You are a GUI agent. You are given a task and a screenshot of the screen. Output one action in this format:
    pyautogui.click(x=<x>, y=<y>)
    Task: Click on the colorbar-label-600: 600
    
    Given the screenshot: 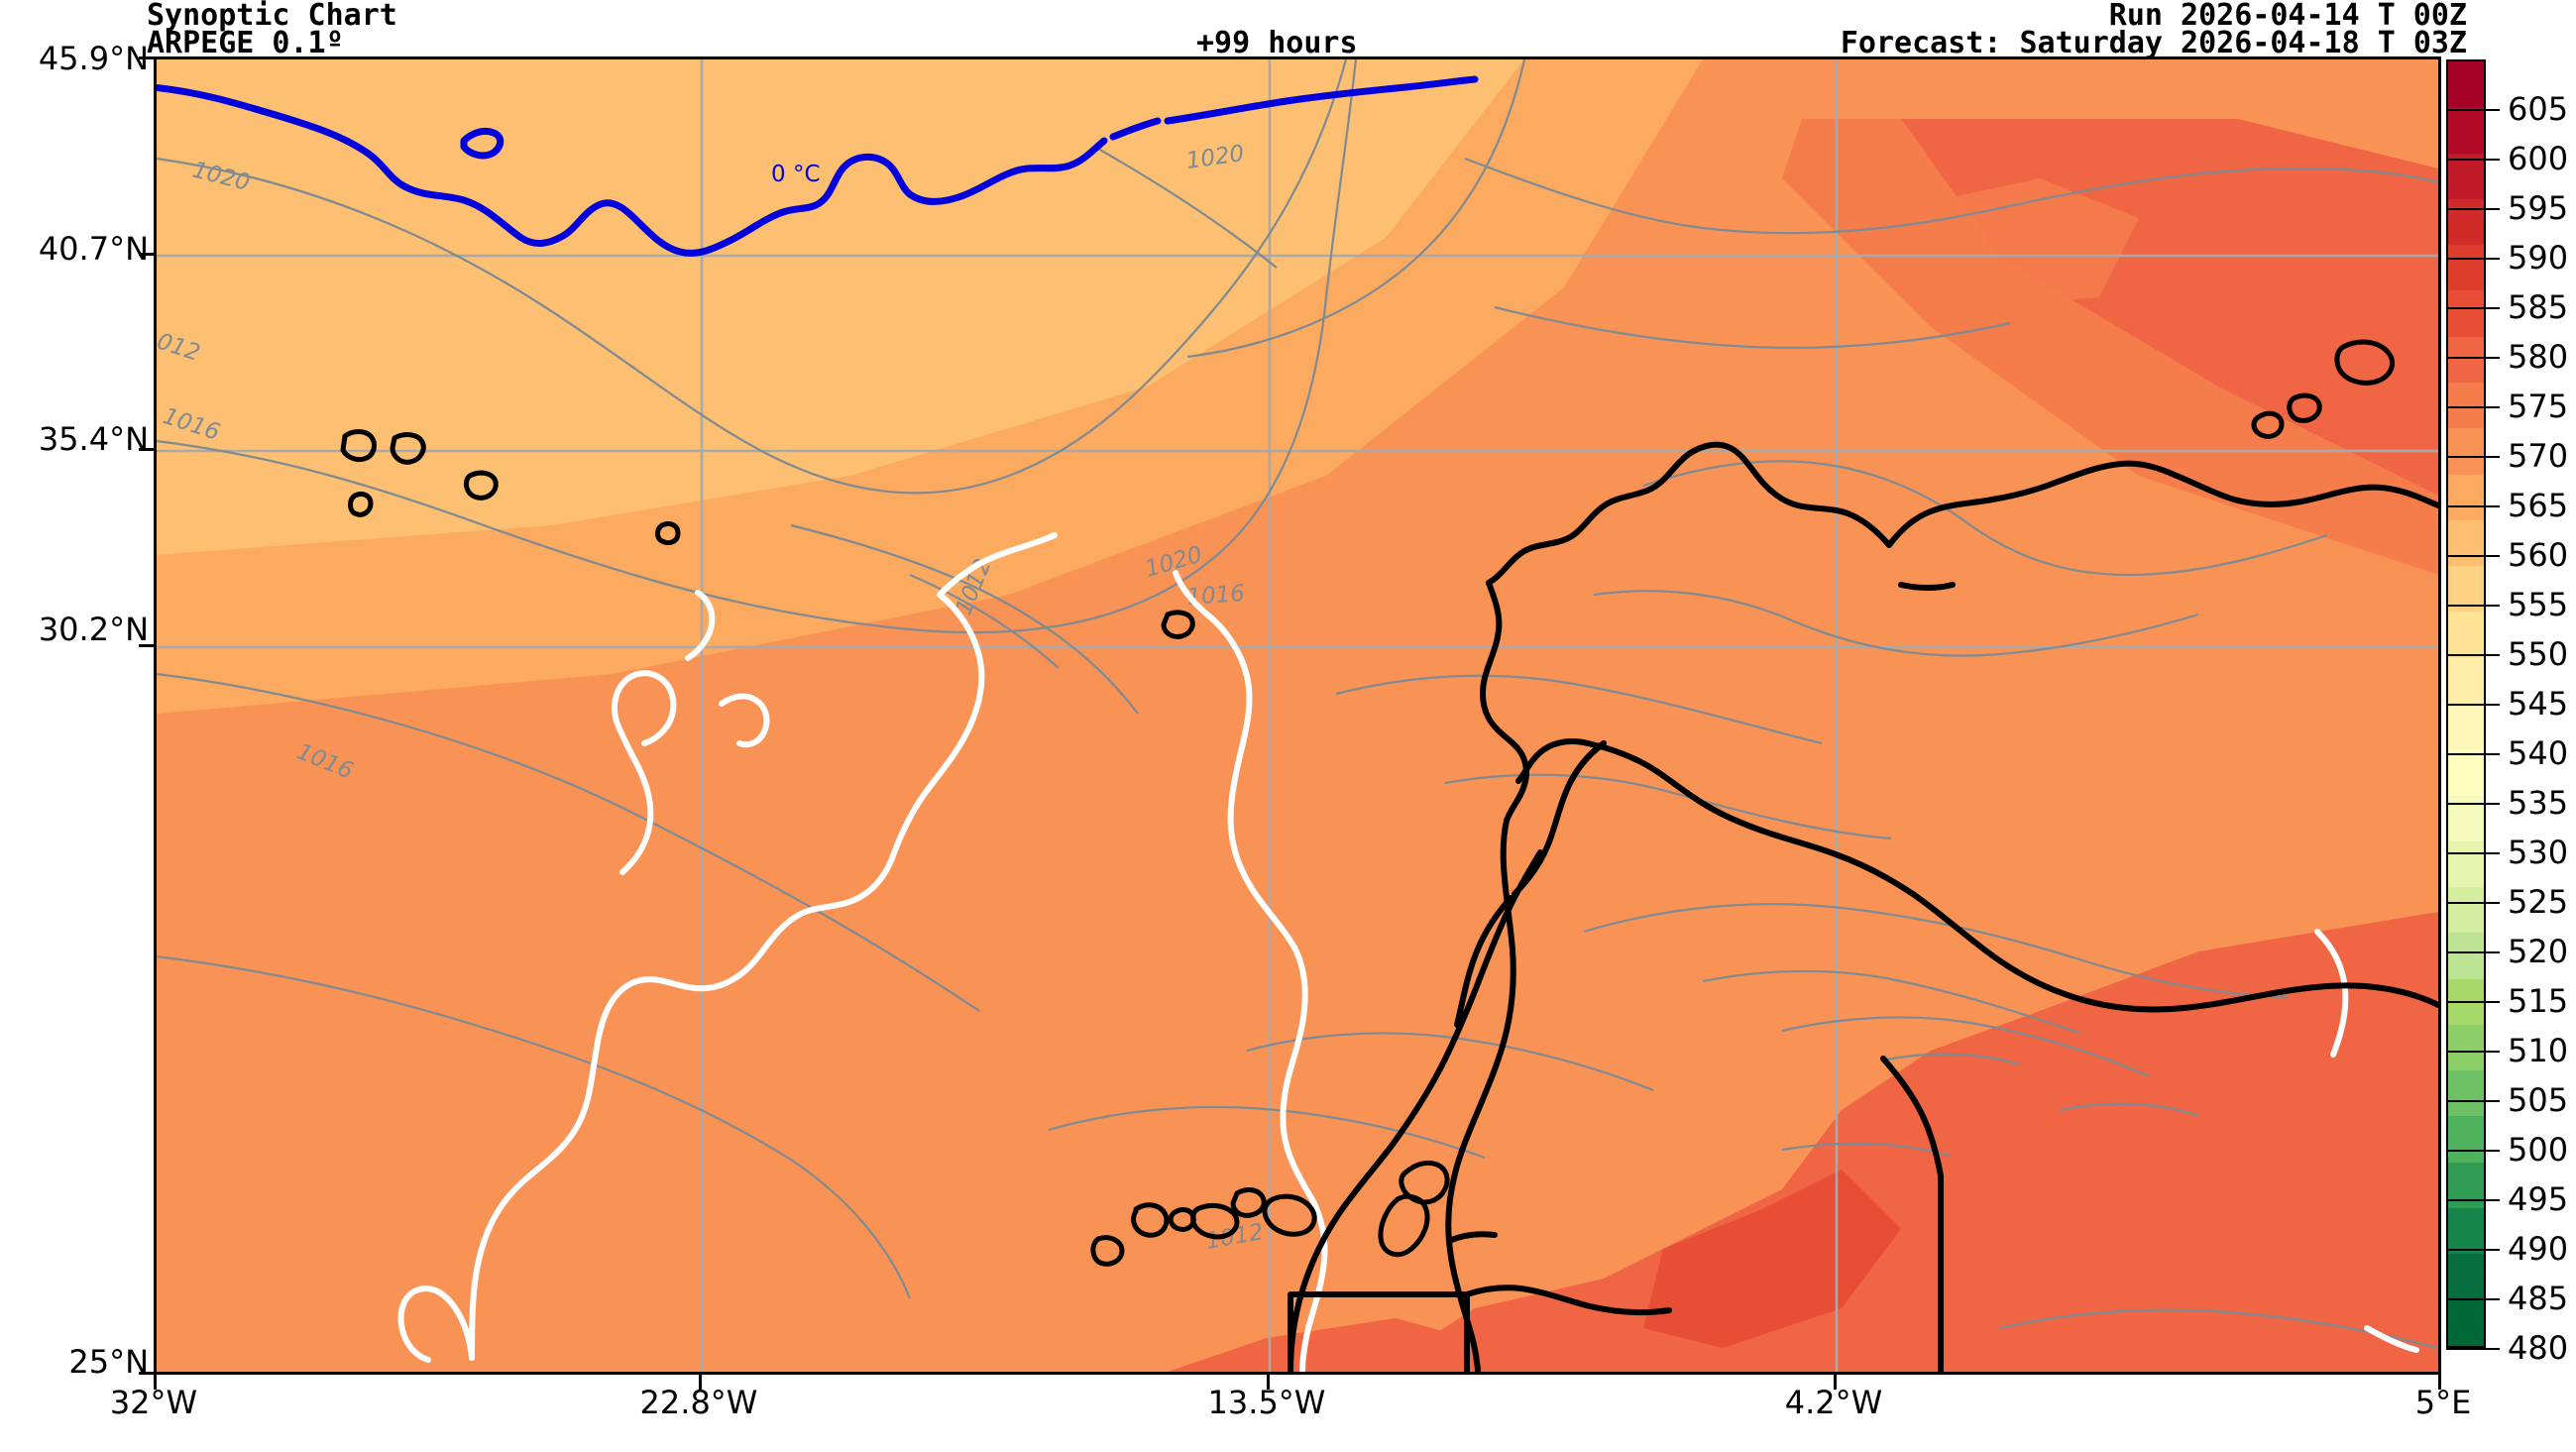 What is the action you would take?
    pyautogui.click(x=2538, y=158)
    